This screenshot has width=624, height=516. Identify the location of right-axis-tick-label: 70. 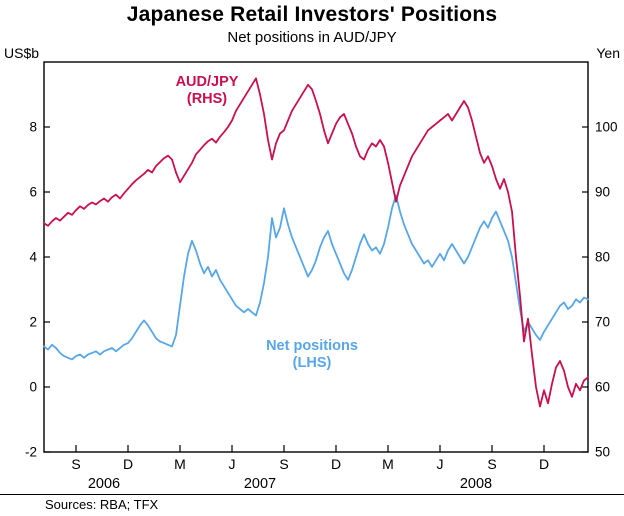
(602, 322).